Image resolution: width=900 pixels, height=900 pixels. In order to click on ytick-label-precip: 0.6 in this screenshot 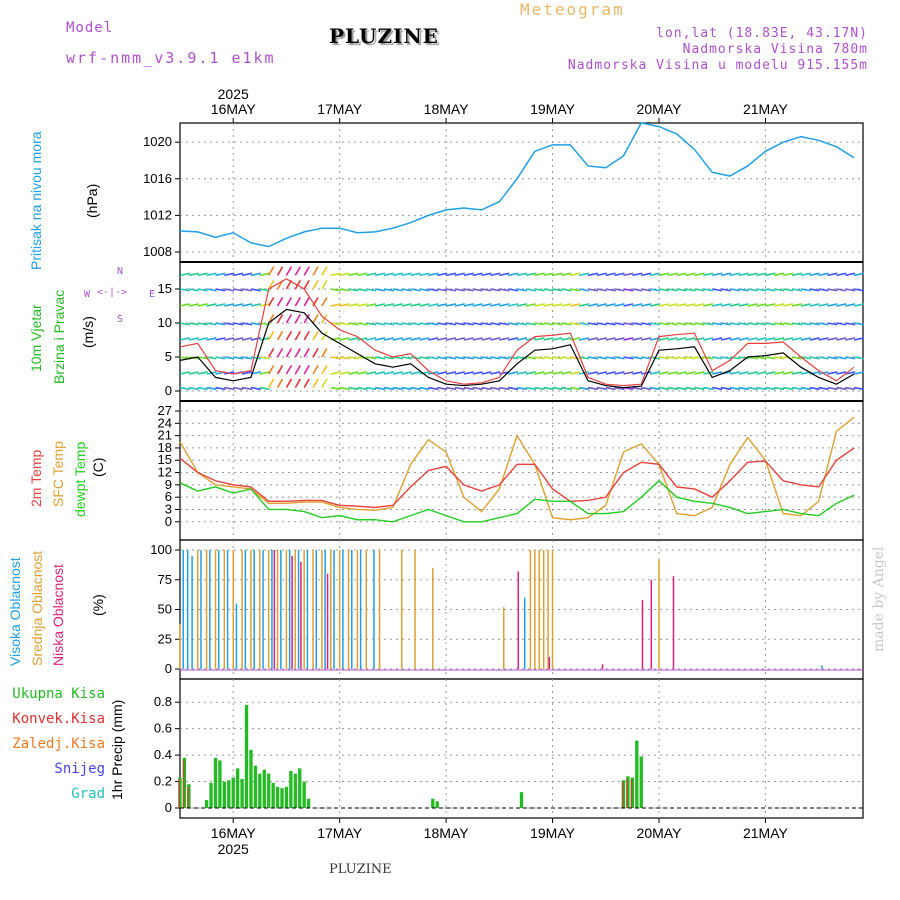, I will do `click(163, 728)`.